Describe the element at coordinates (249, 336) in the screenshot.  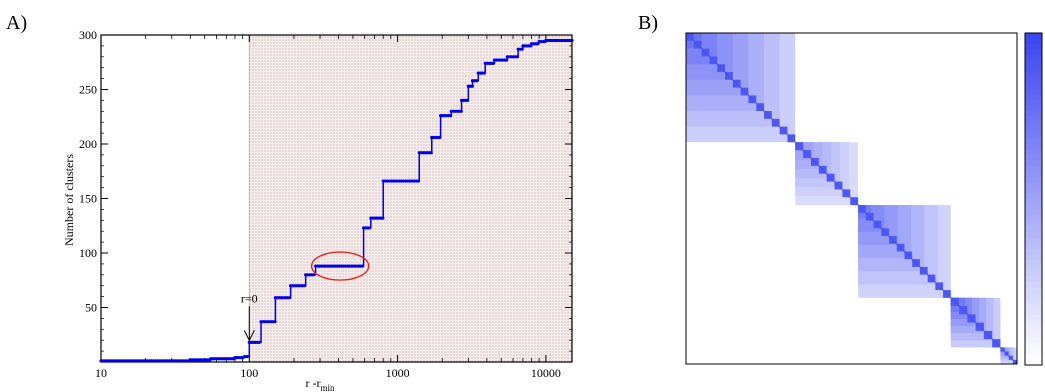
I see `annotation-arrow-head` at that location.